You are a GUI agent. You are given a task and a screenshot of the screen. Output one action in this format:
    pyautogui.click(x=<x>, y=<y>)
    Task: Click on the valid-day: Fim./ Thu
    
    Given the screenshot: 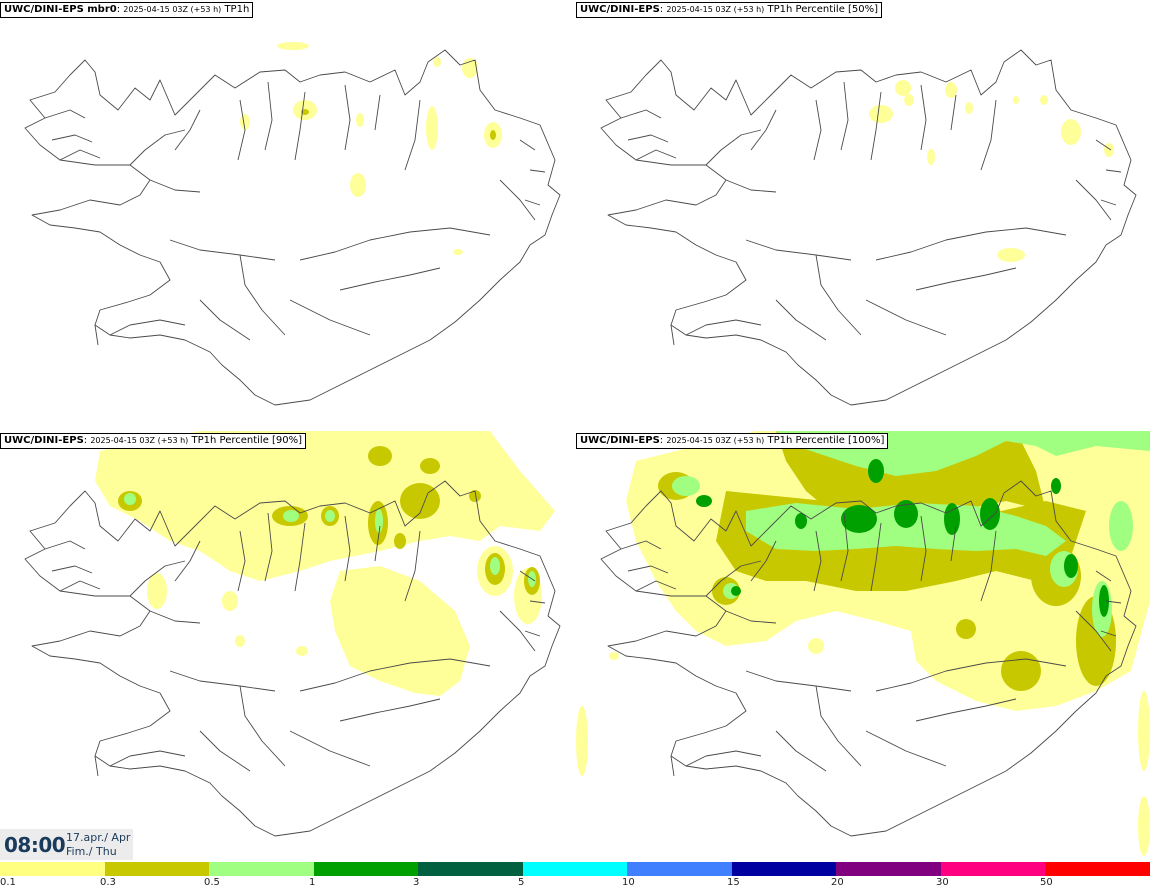 What is the action you would take?
    pyautogui.click(x=91, y=851)
    